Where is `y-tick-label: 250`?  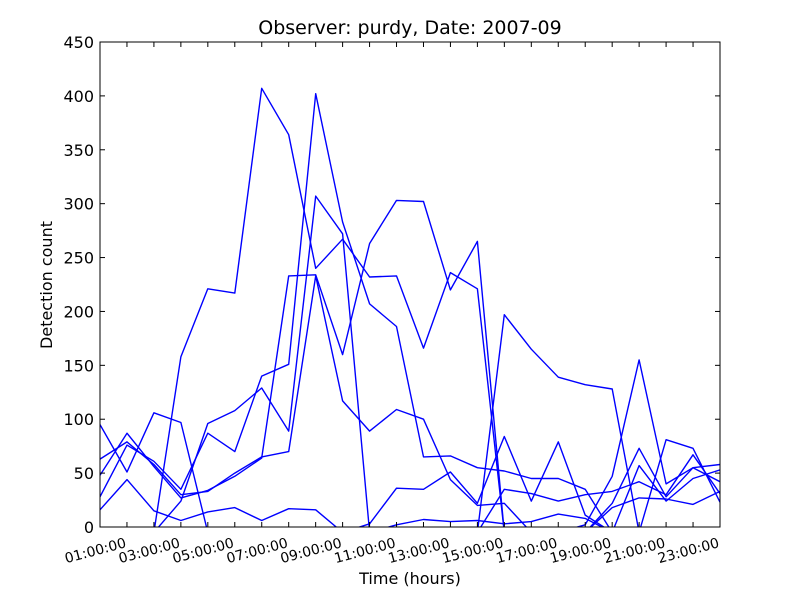 y-tick-label: 250 is located at coordinates (78, 258).